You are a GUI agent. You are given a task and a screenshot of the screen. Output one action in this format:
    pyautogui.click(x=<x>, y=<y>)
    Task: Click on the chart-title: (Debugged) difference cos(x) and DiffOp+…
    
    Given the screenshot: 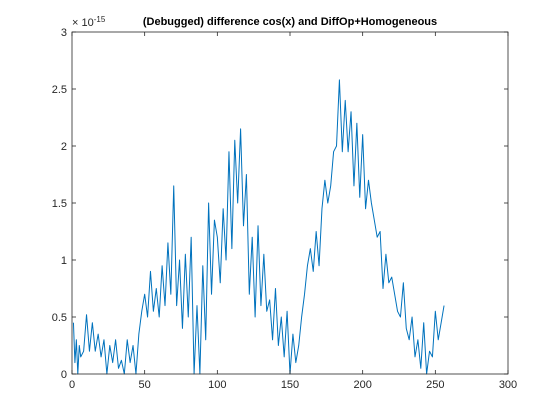 What is the action you would take?
    pyautogui.click(x=290, y=22)
    